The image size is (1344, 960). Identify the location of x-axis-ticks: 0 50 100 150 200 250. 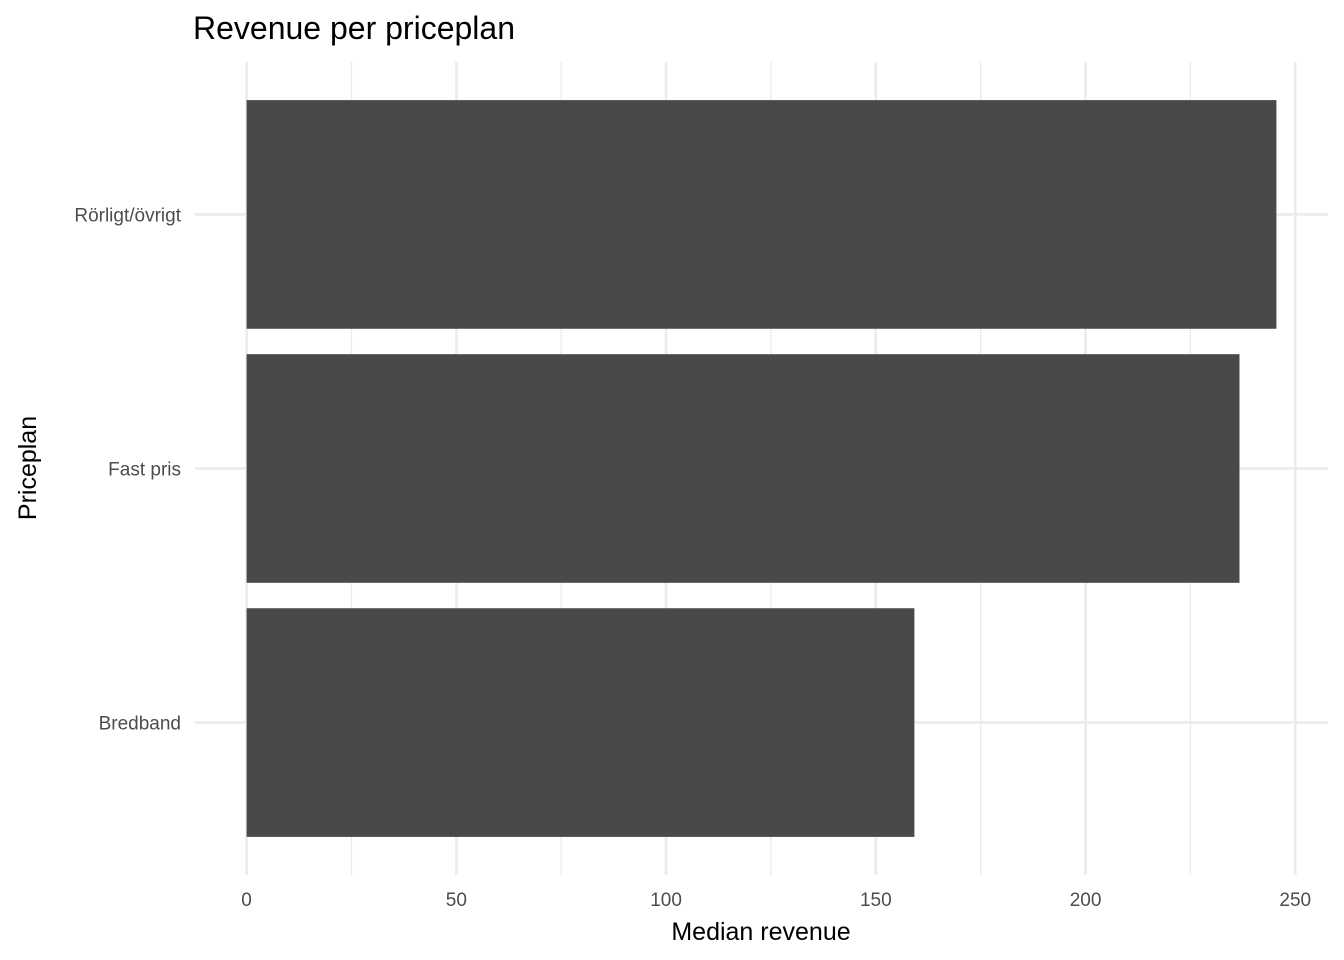
(776, 900).